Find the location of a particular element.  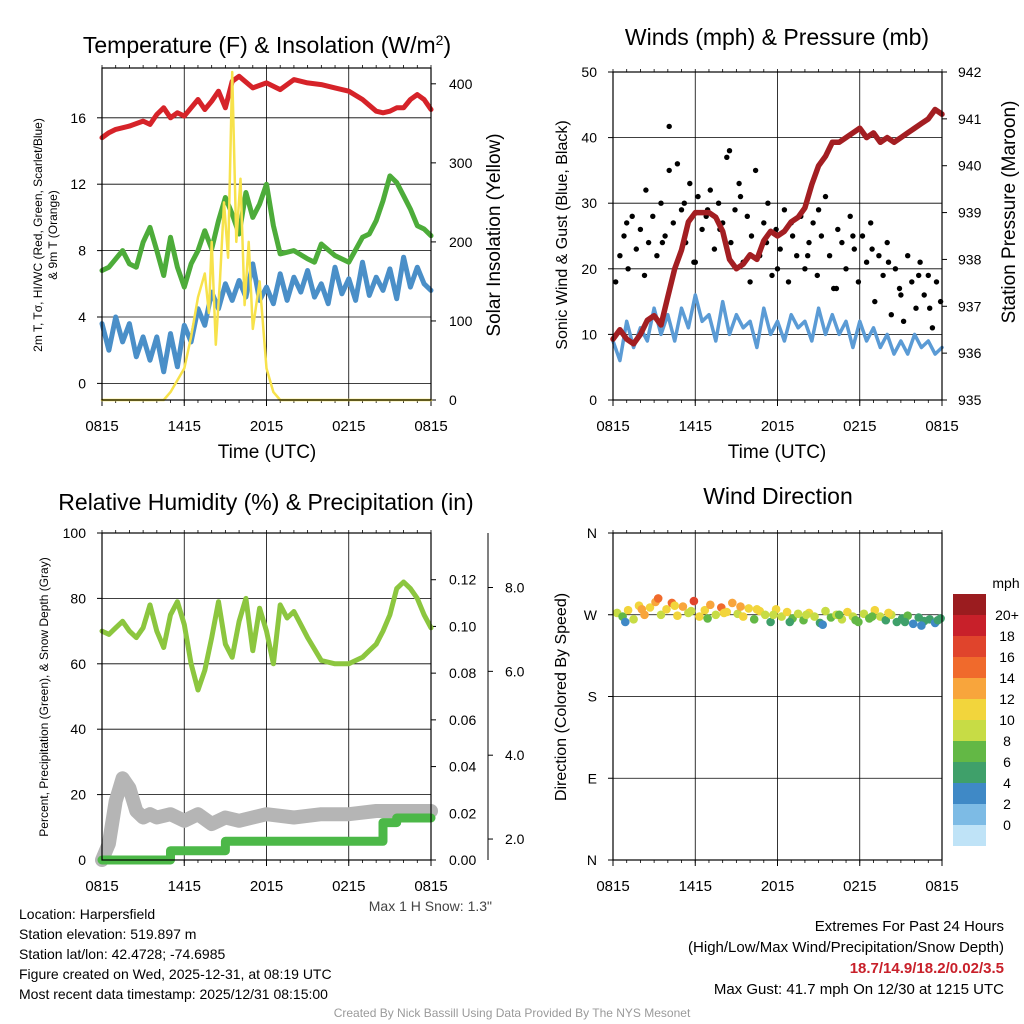

wind-direction-x-tick-label: 2015 is located at coordinates (777, 886).